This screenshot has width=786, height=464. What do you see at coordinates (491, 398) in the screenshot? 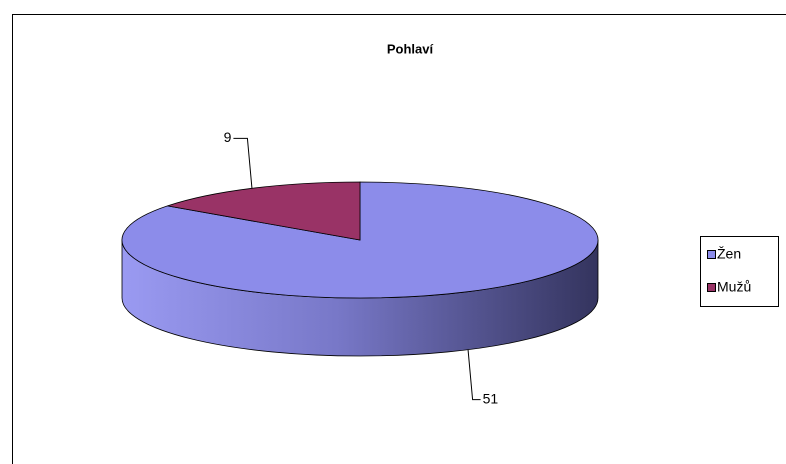
I see `data-label: 51` at bounding box center [491, 398].